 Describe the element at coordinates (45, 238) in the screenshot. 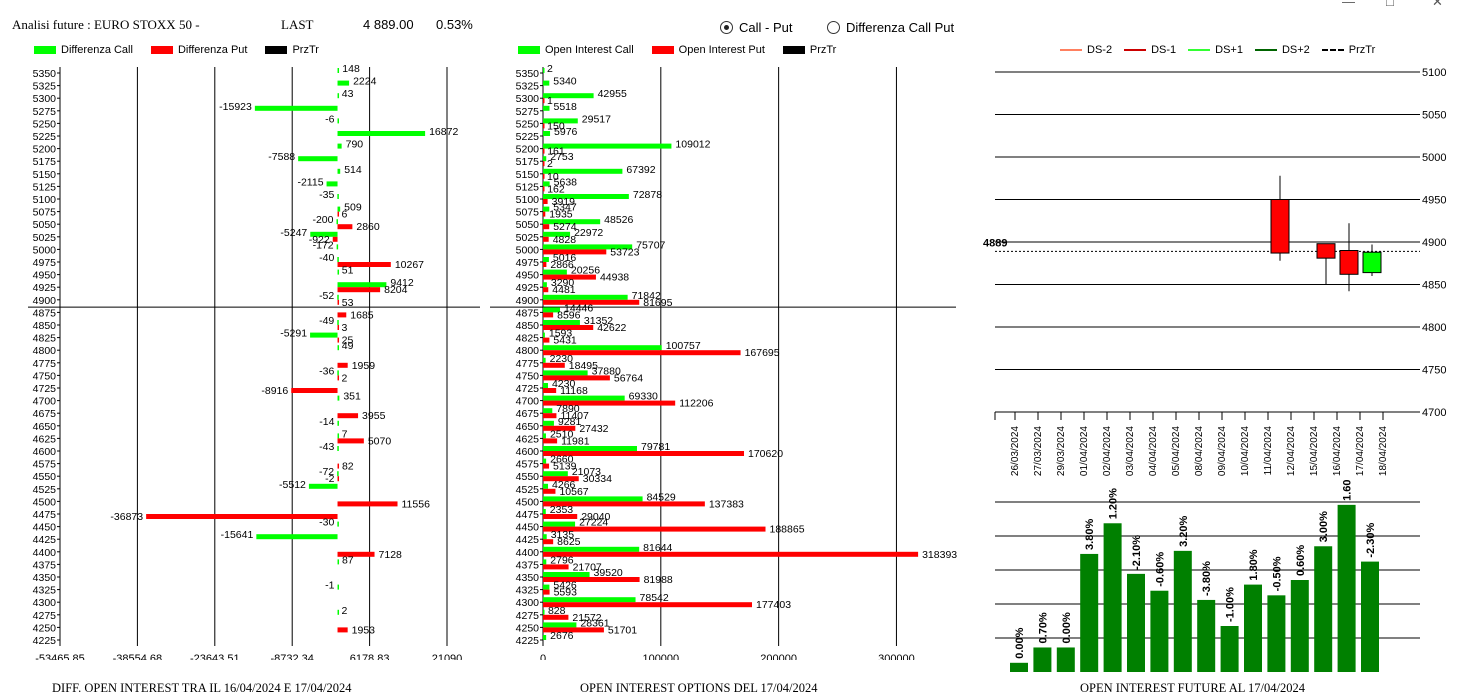

I see `y-tick-label: 5025` at that location.